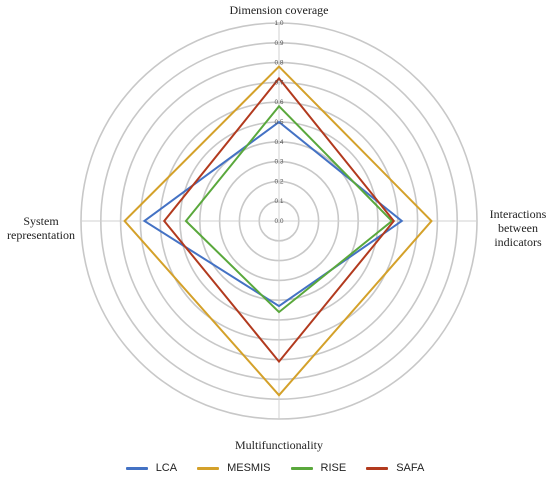 Image resolution: width=550 pixels, height=482 pixels. Describe the element at coordinates (166, 468) in the screenshot. I see `legend-label-lca: LCA` at that location.